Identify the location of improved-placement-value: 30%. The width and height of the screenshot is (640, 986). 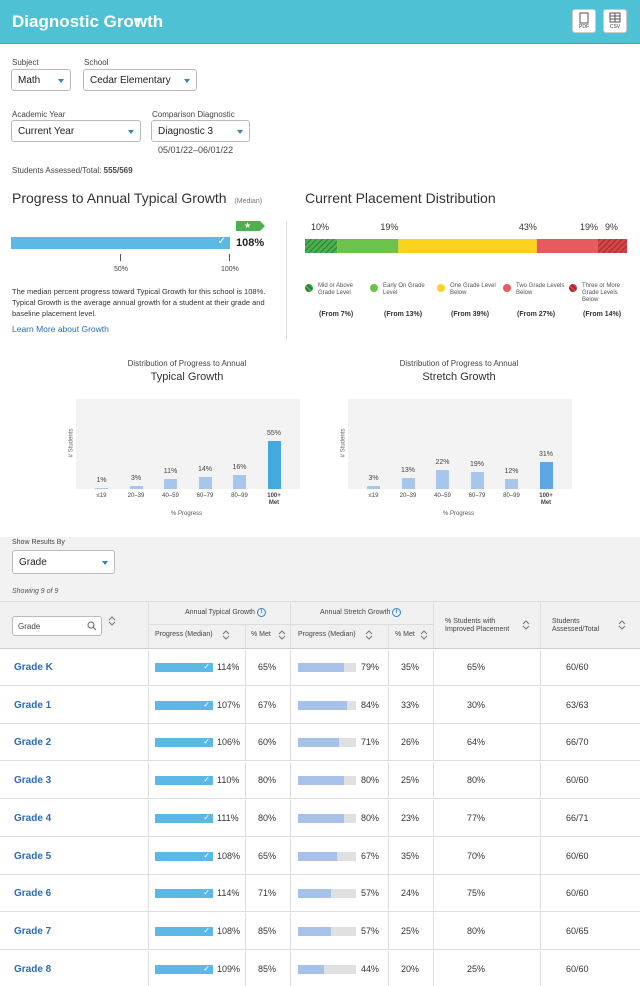
(476, 704).